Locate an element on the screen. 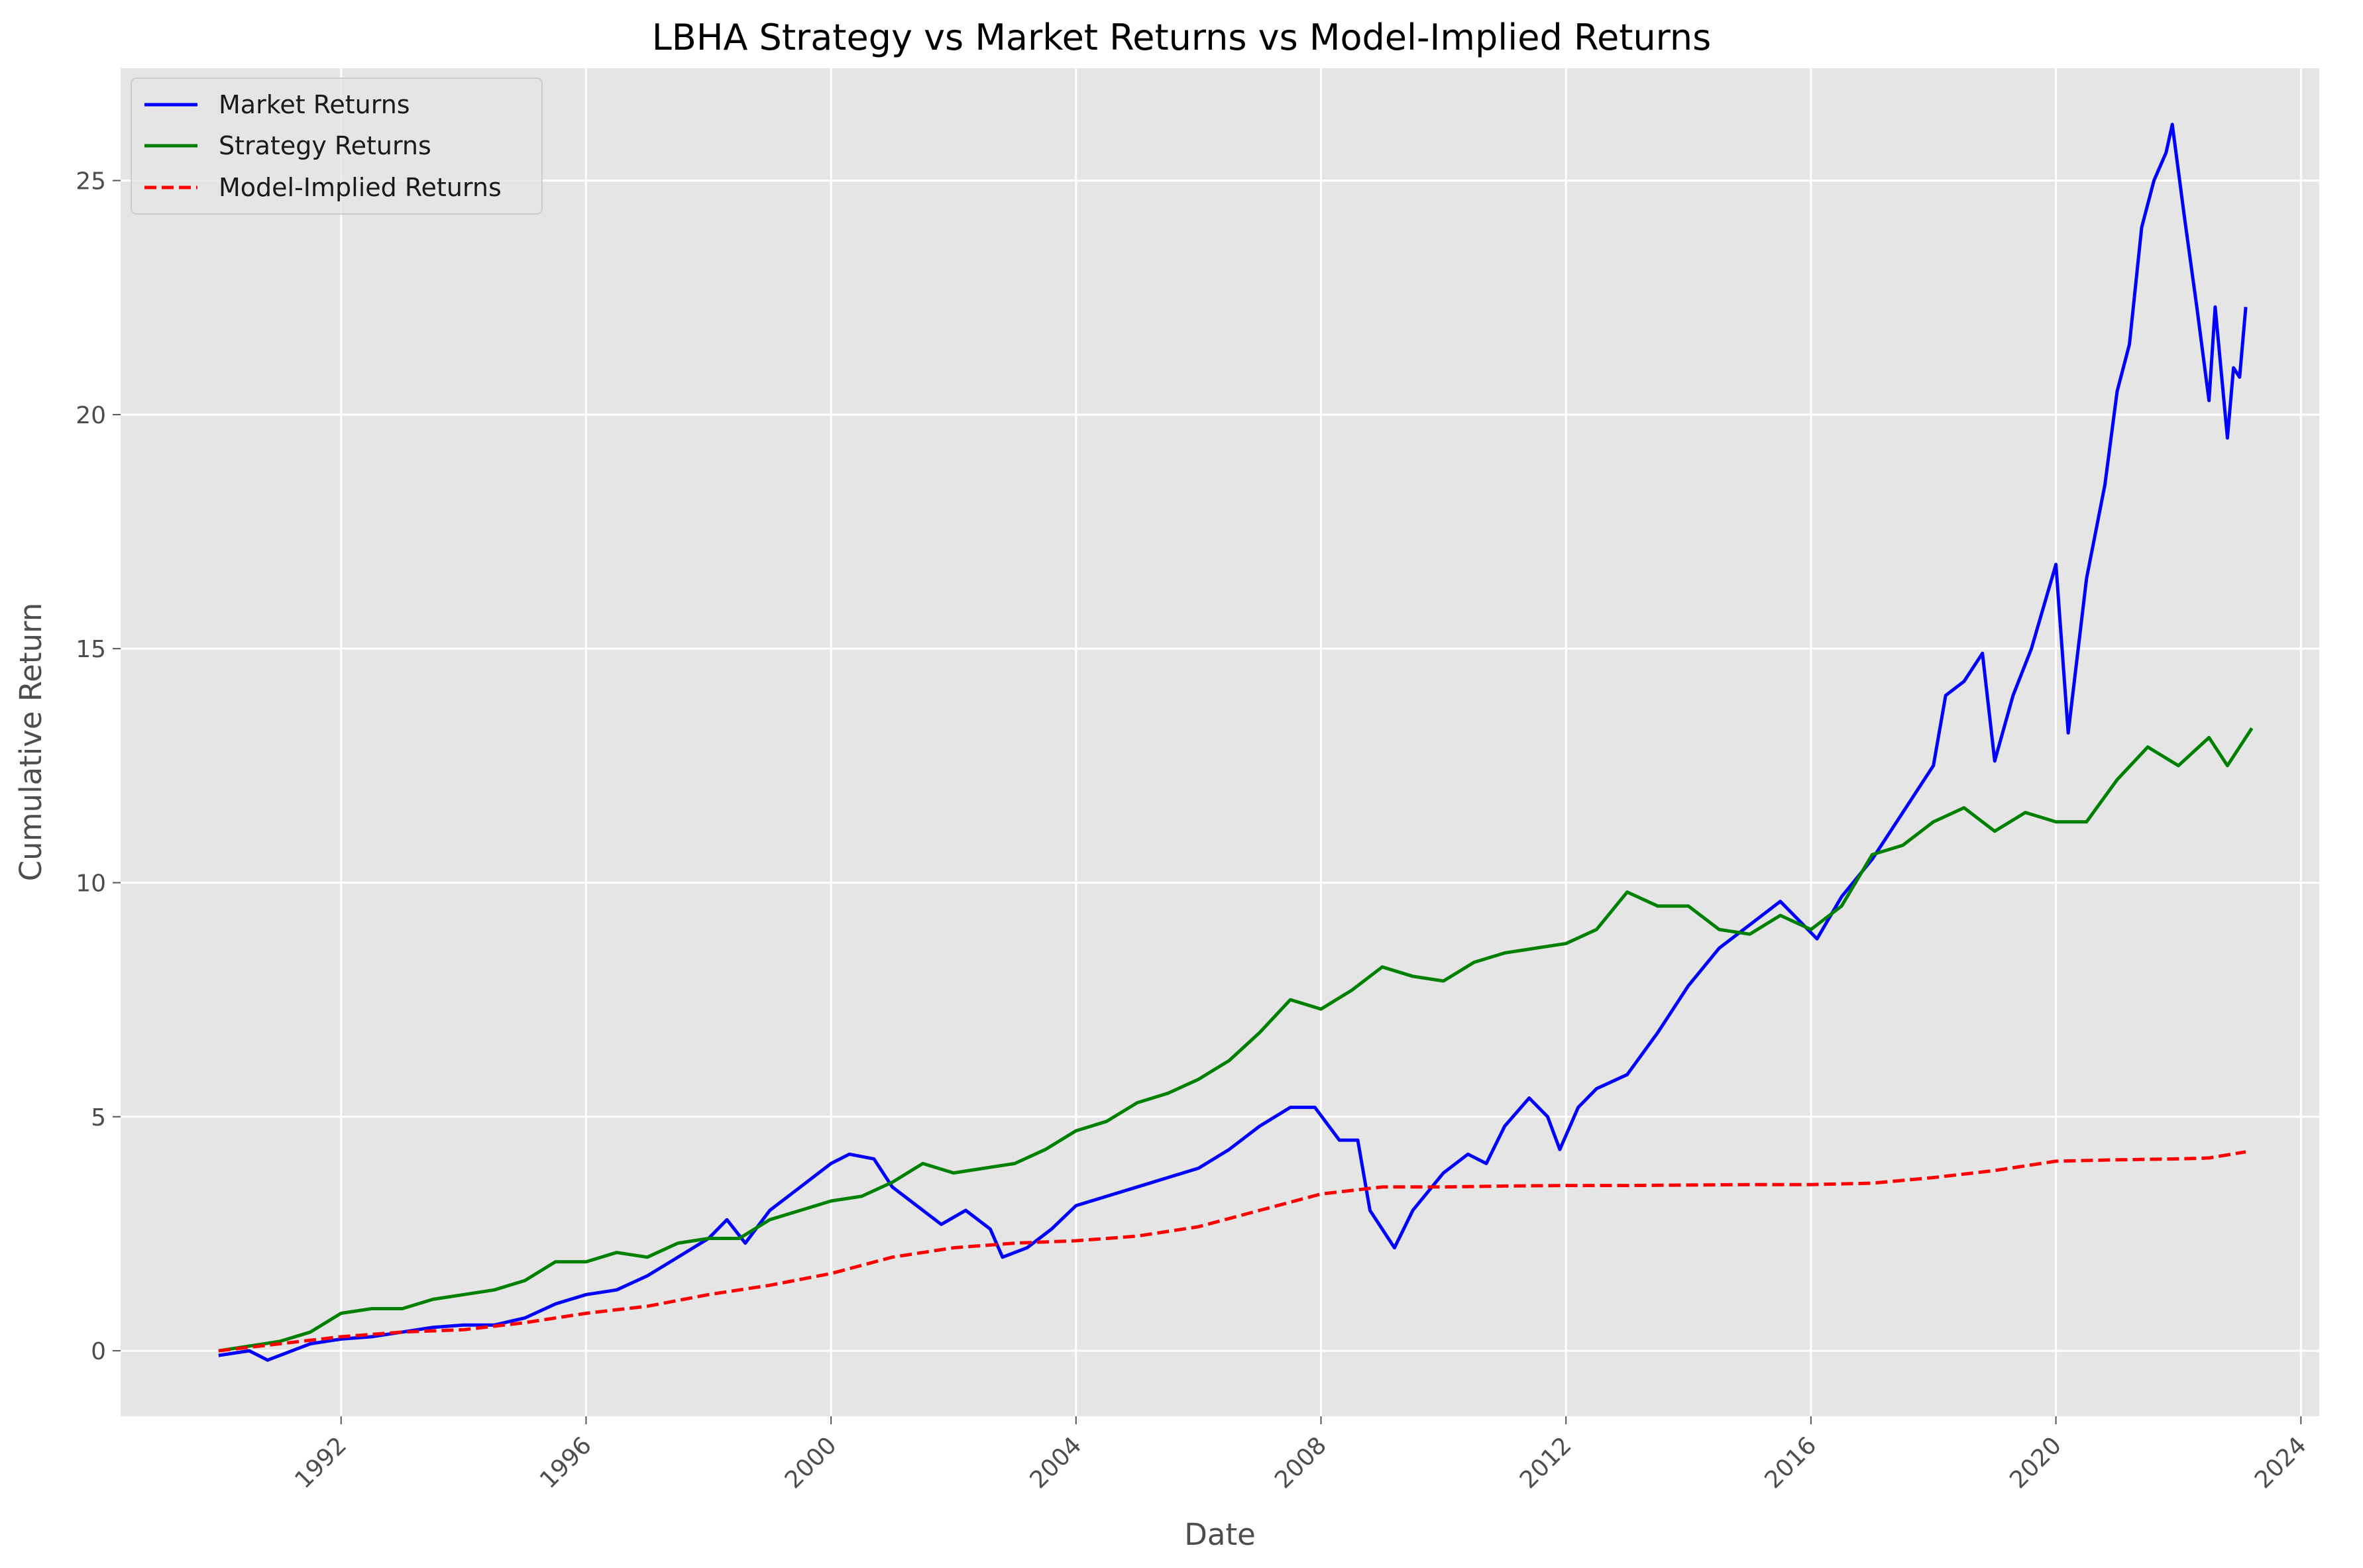 This screenshot has width=2363, height=1568. x-tick-label: 2004 is located at coordinates (1055, 1463).